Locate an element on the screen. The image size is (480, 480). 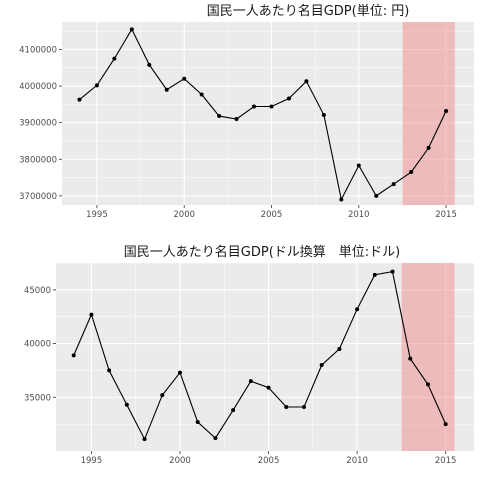
top-y-tick-label: 4000000 is located at coordinates (38, 87).